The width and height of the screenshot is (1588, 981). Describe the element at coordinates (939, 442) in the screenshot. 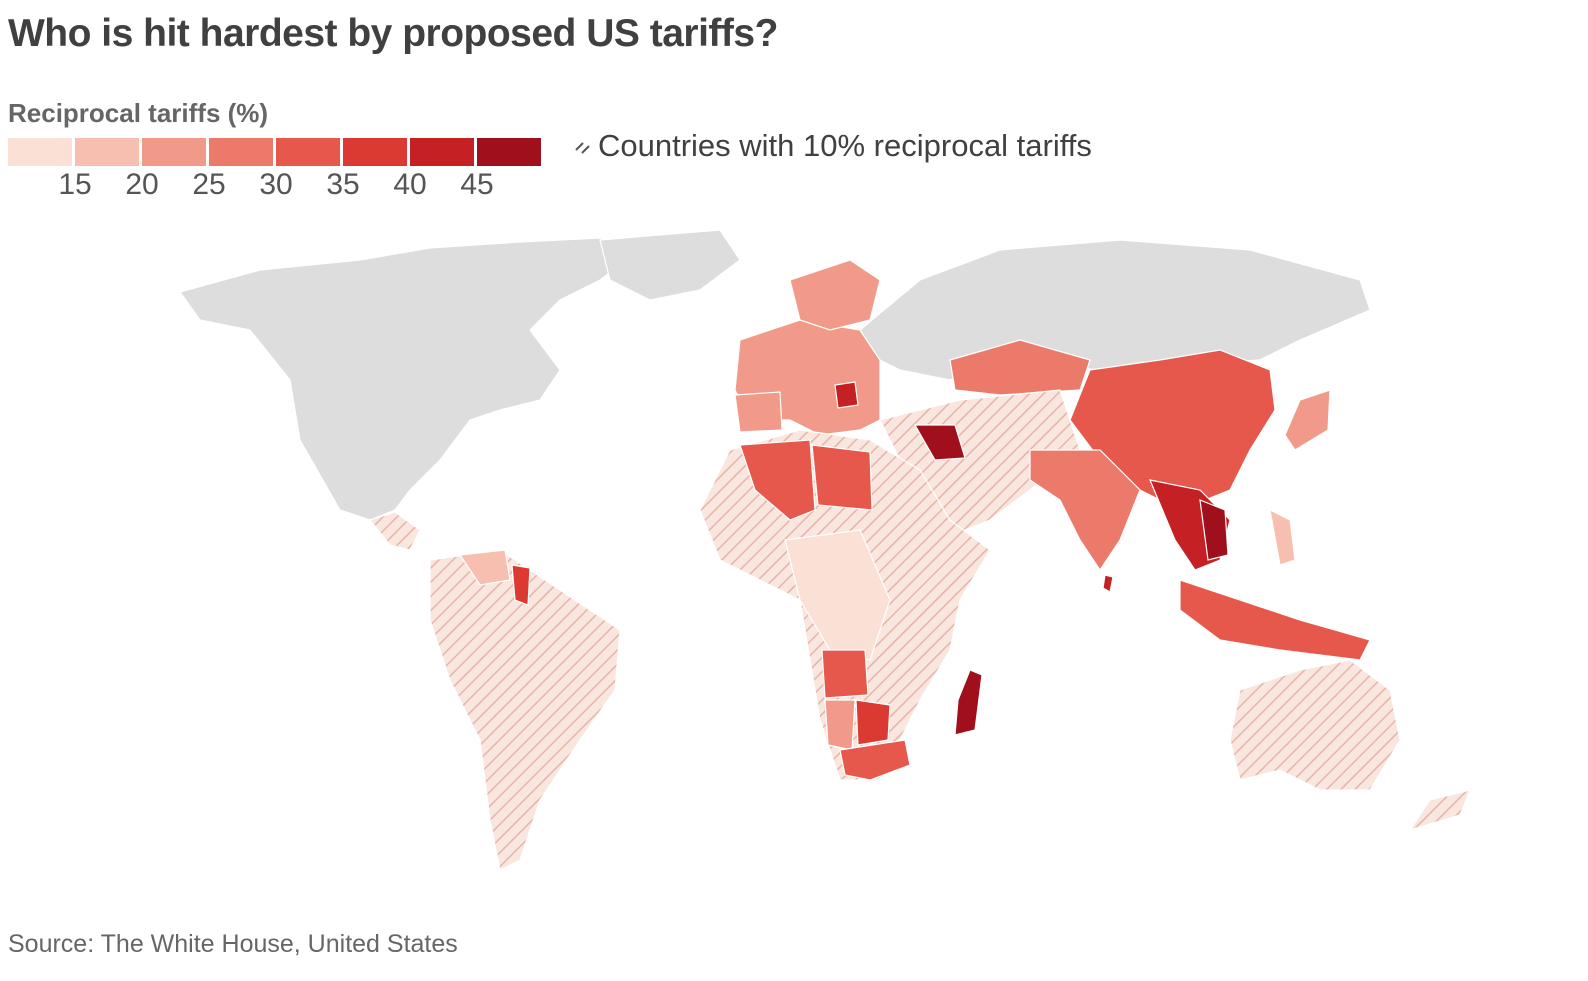

I see `region-iraq-syria` at that location.